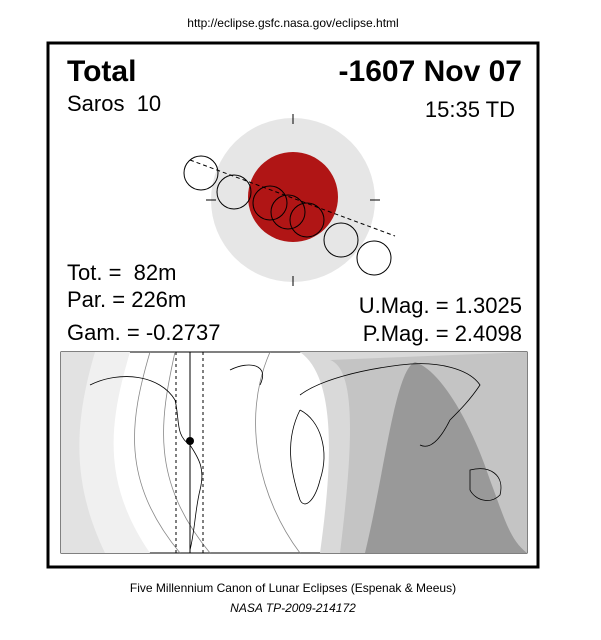 The width and height of the screenshot is (601, 640). Describe the element at coordinates (440, 305) in the screenshot. I see `umbral-magnitude: U.Mag. = 1.3025` at that location.